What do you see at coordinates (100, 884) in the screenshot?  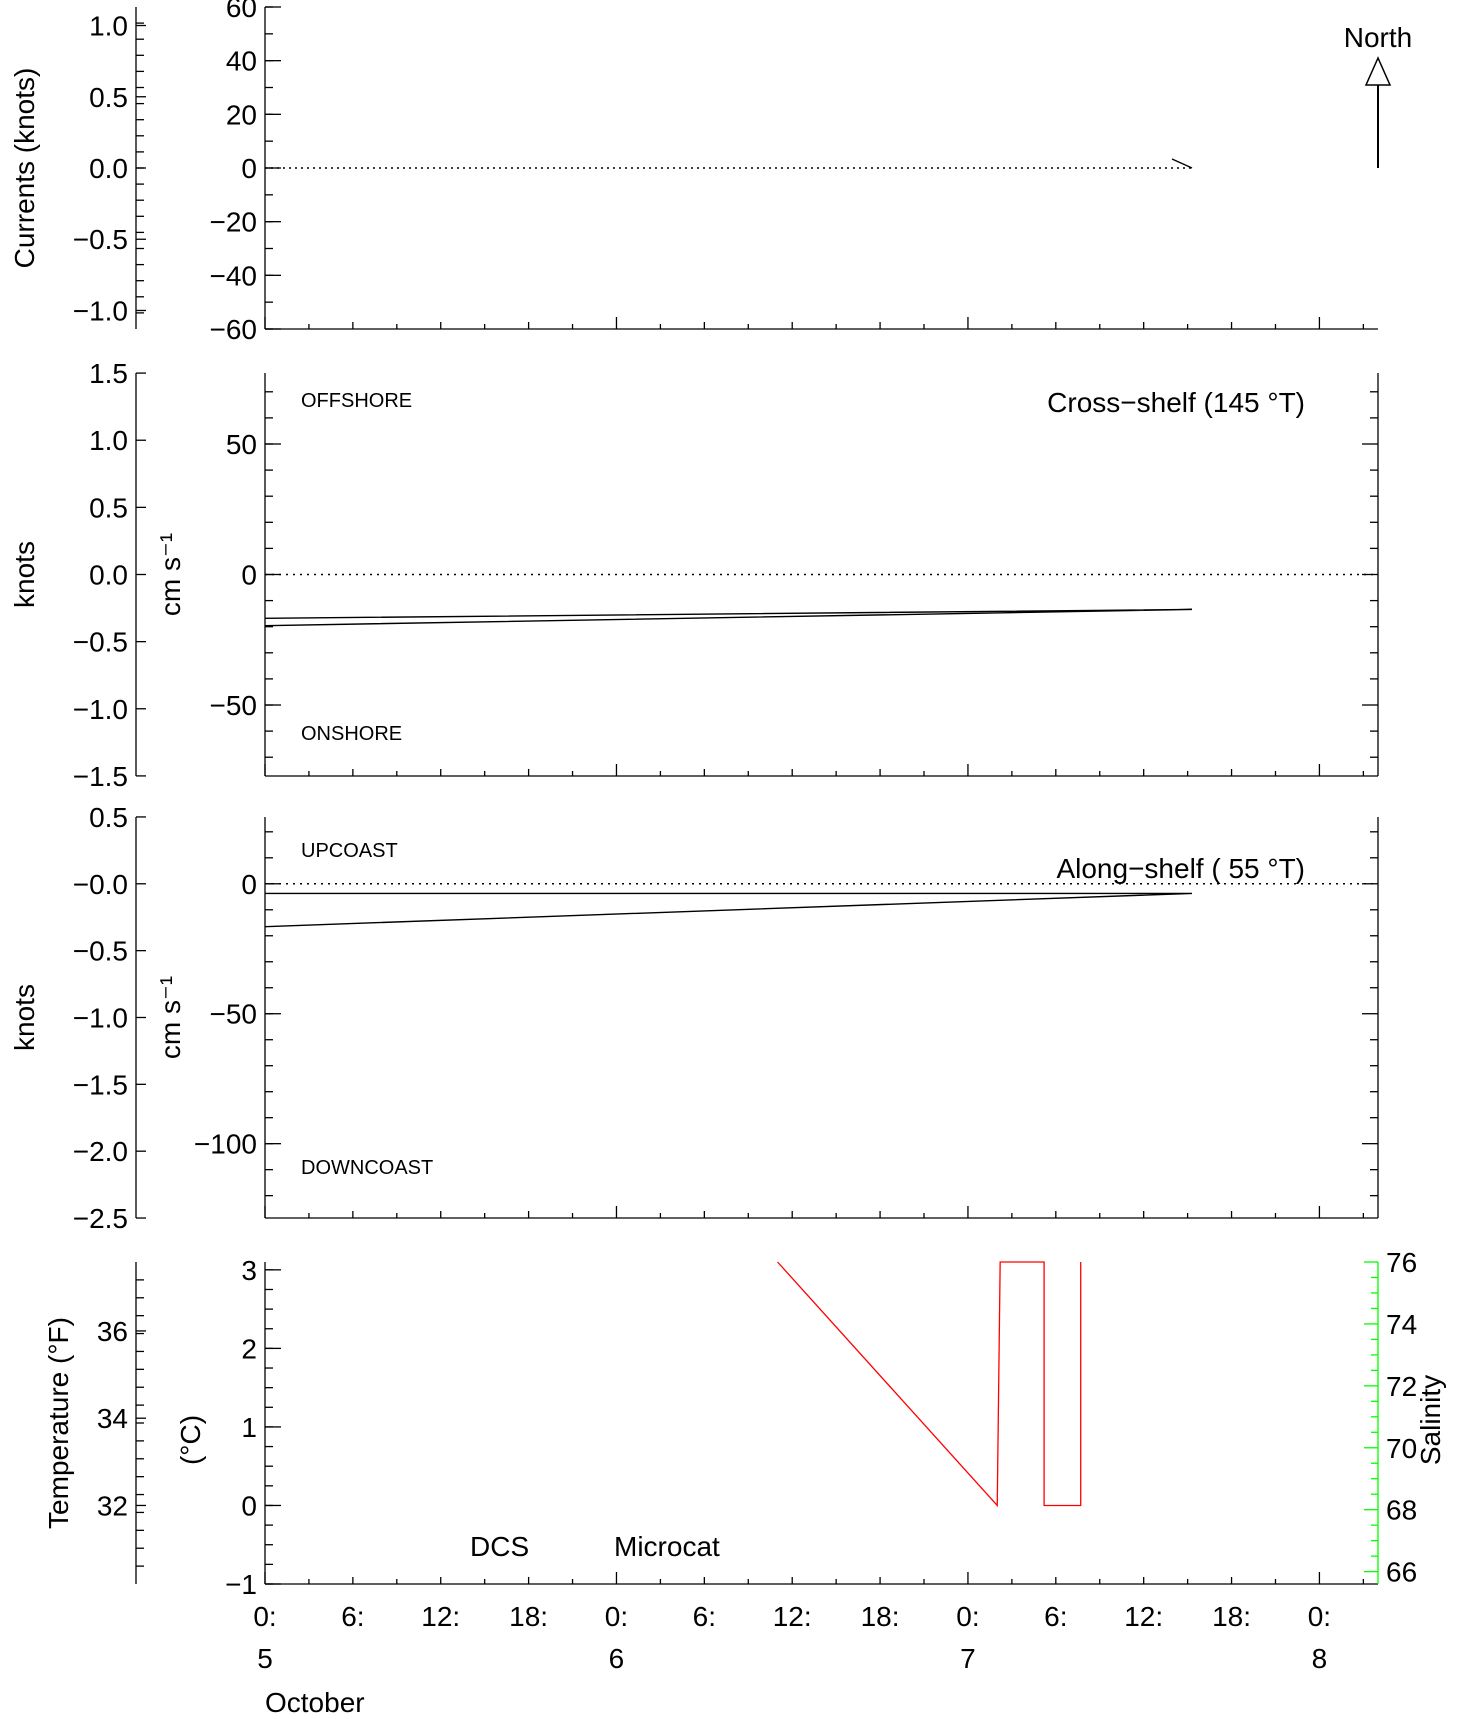 I see `left-axis-tick-label: −0.0` at bounding box center [100, 884].